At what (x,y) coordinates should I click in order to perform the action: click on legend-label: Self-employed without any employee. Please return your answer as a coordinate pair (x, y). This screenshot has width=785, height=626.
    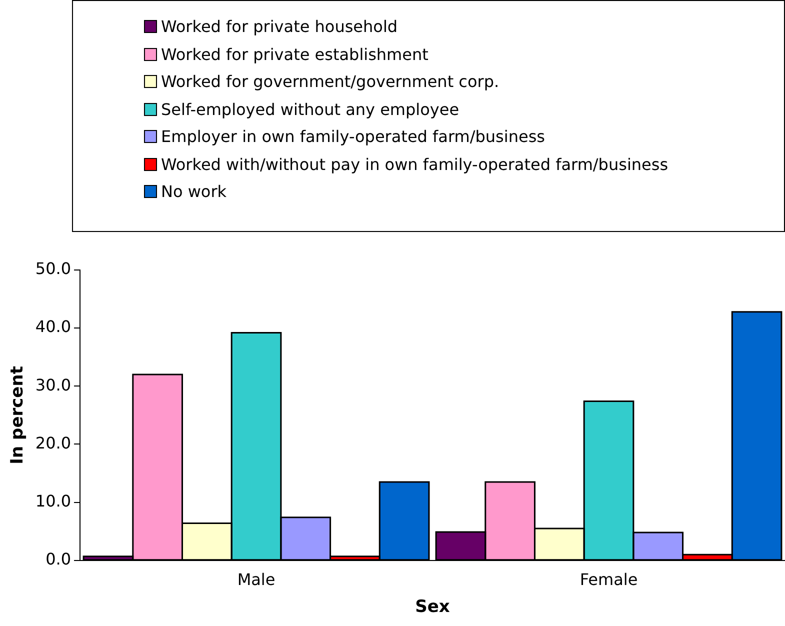
    Looking at the image, I should click on (310, 109).